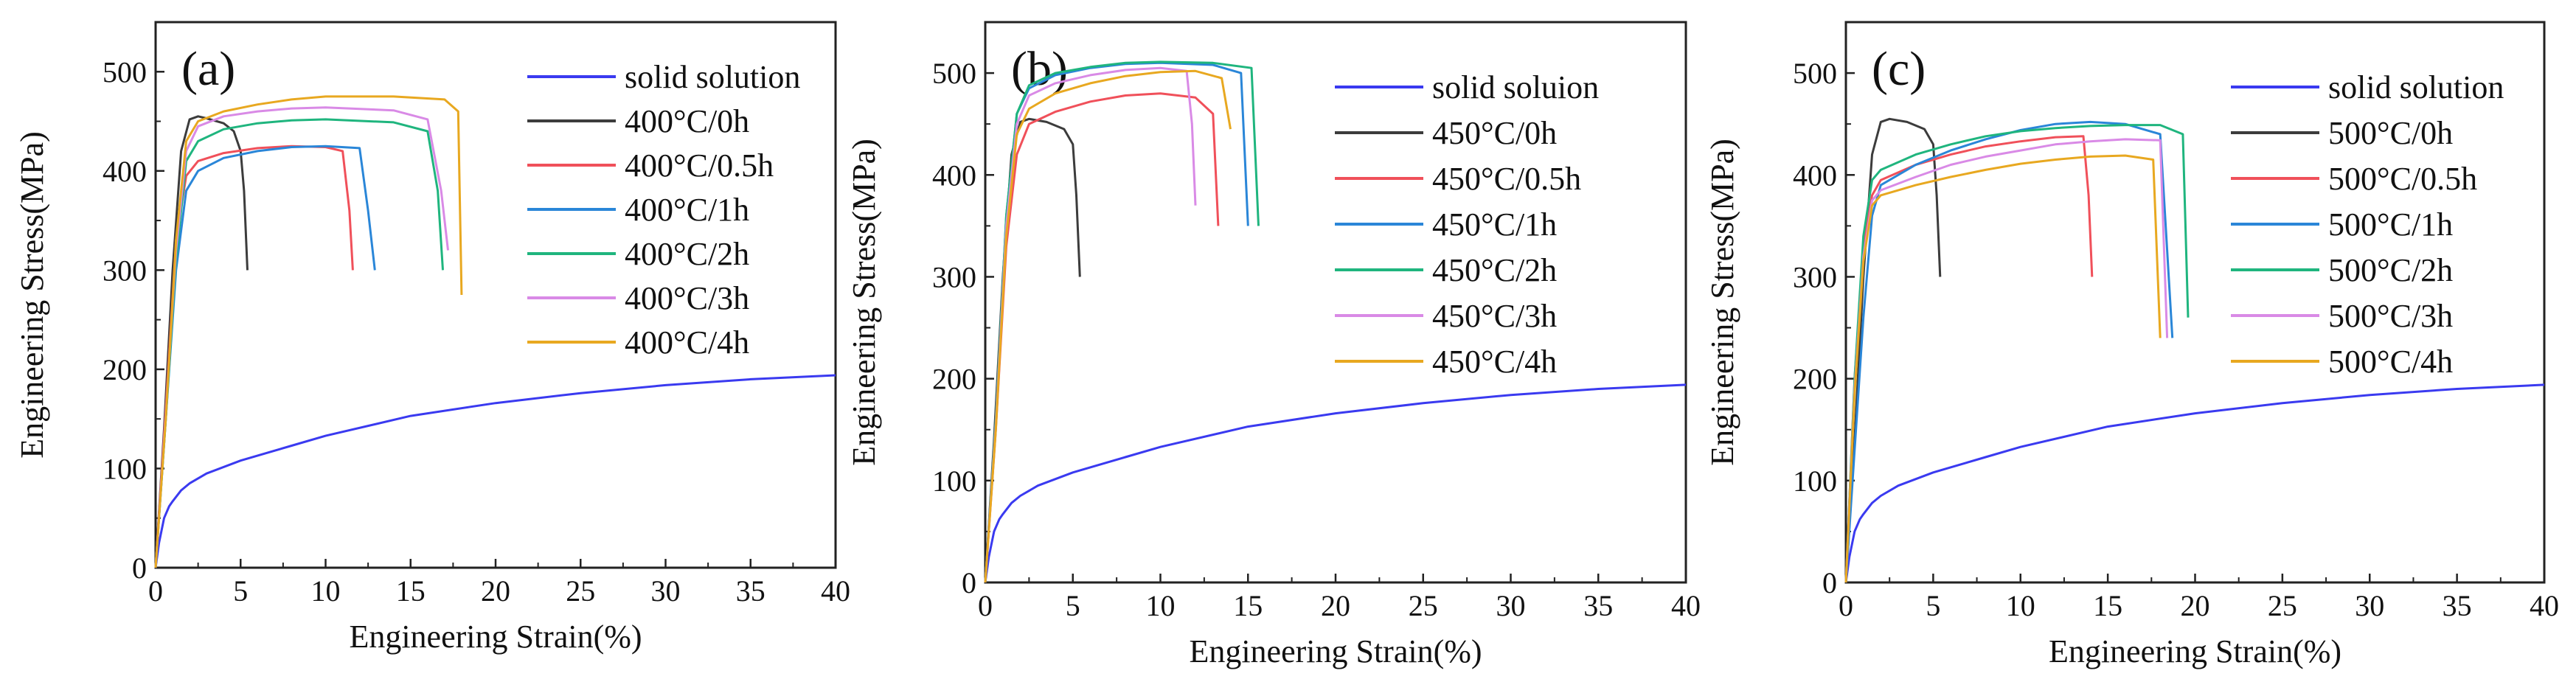  I want to click on legend-label: 400°C/1h, so click(687, 210).